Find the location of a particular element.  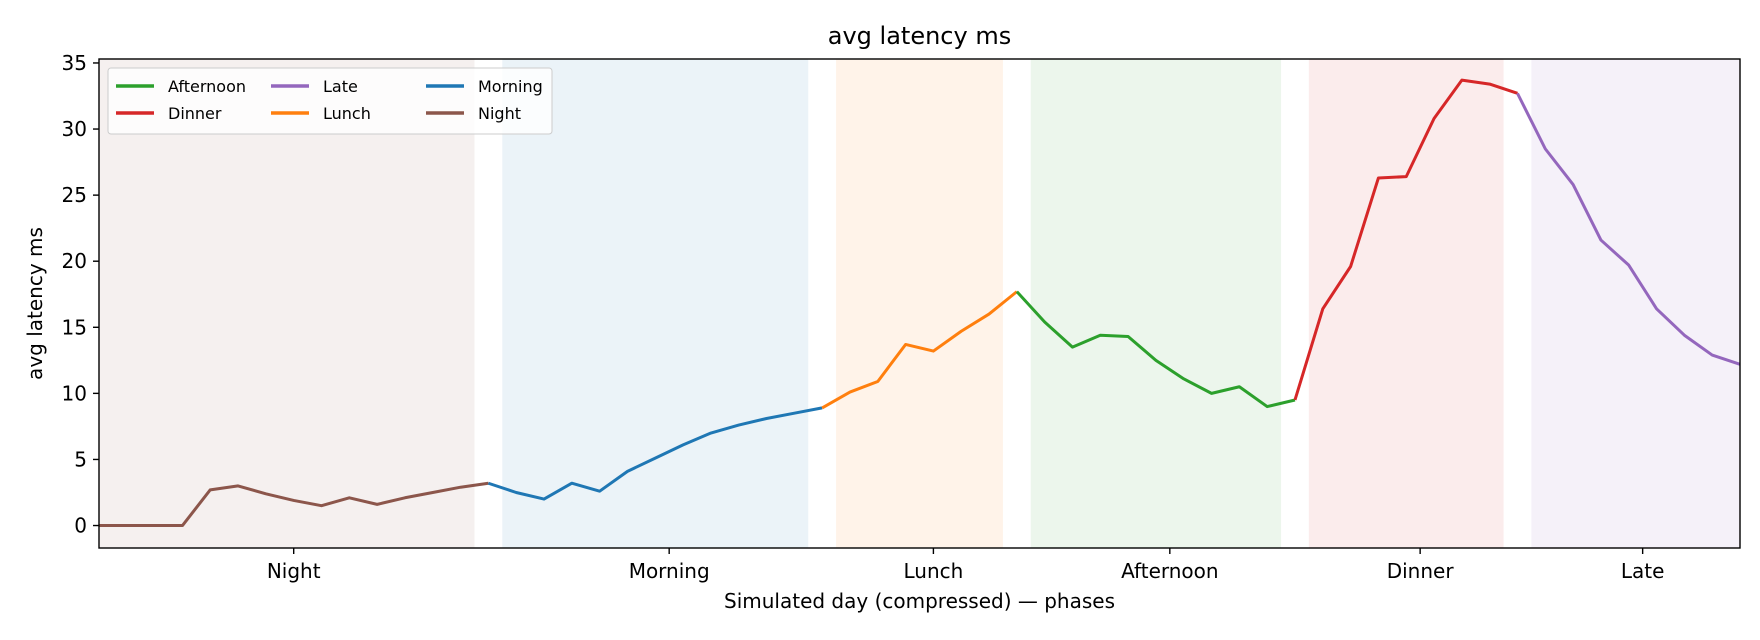

phase-band-afternoon is located at coordinates (1156, 303).